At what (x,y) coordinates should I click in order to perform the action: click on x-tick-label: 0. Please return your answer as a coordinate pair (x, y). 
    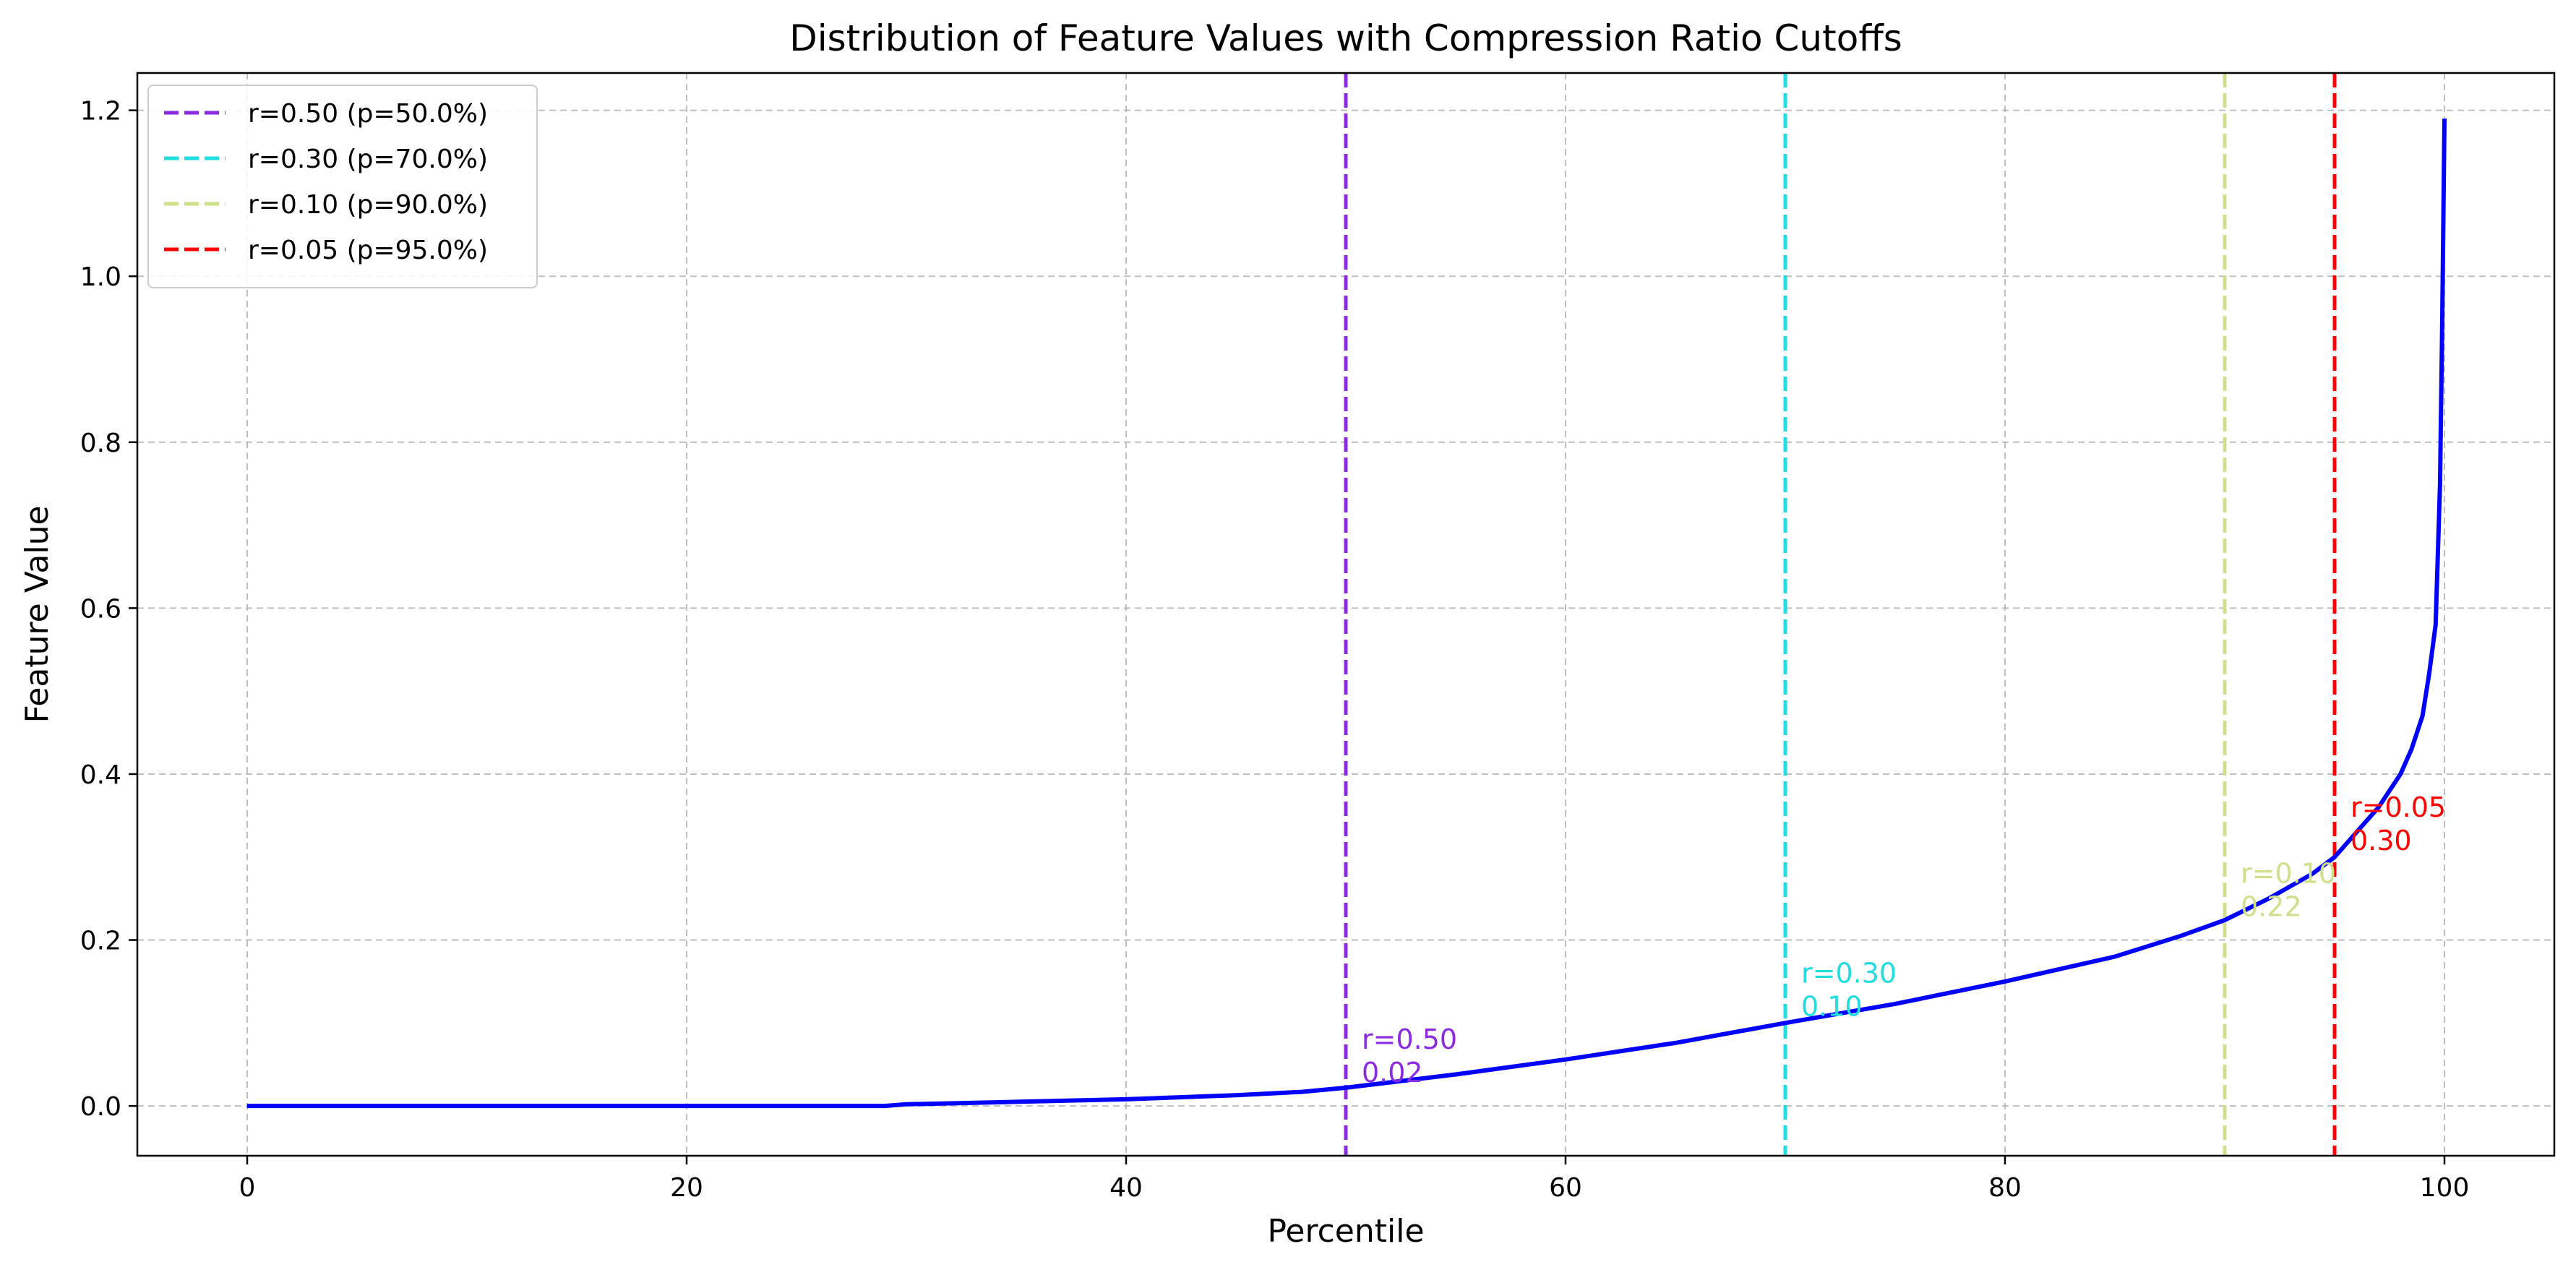
    Looking at the image, I should click on (248, 1188).